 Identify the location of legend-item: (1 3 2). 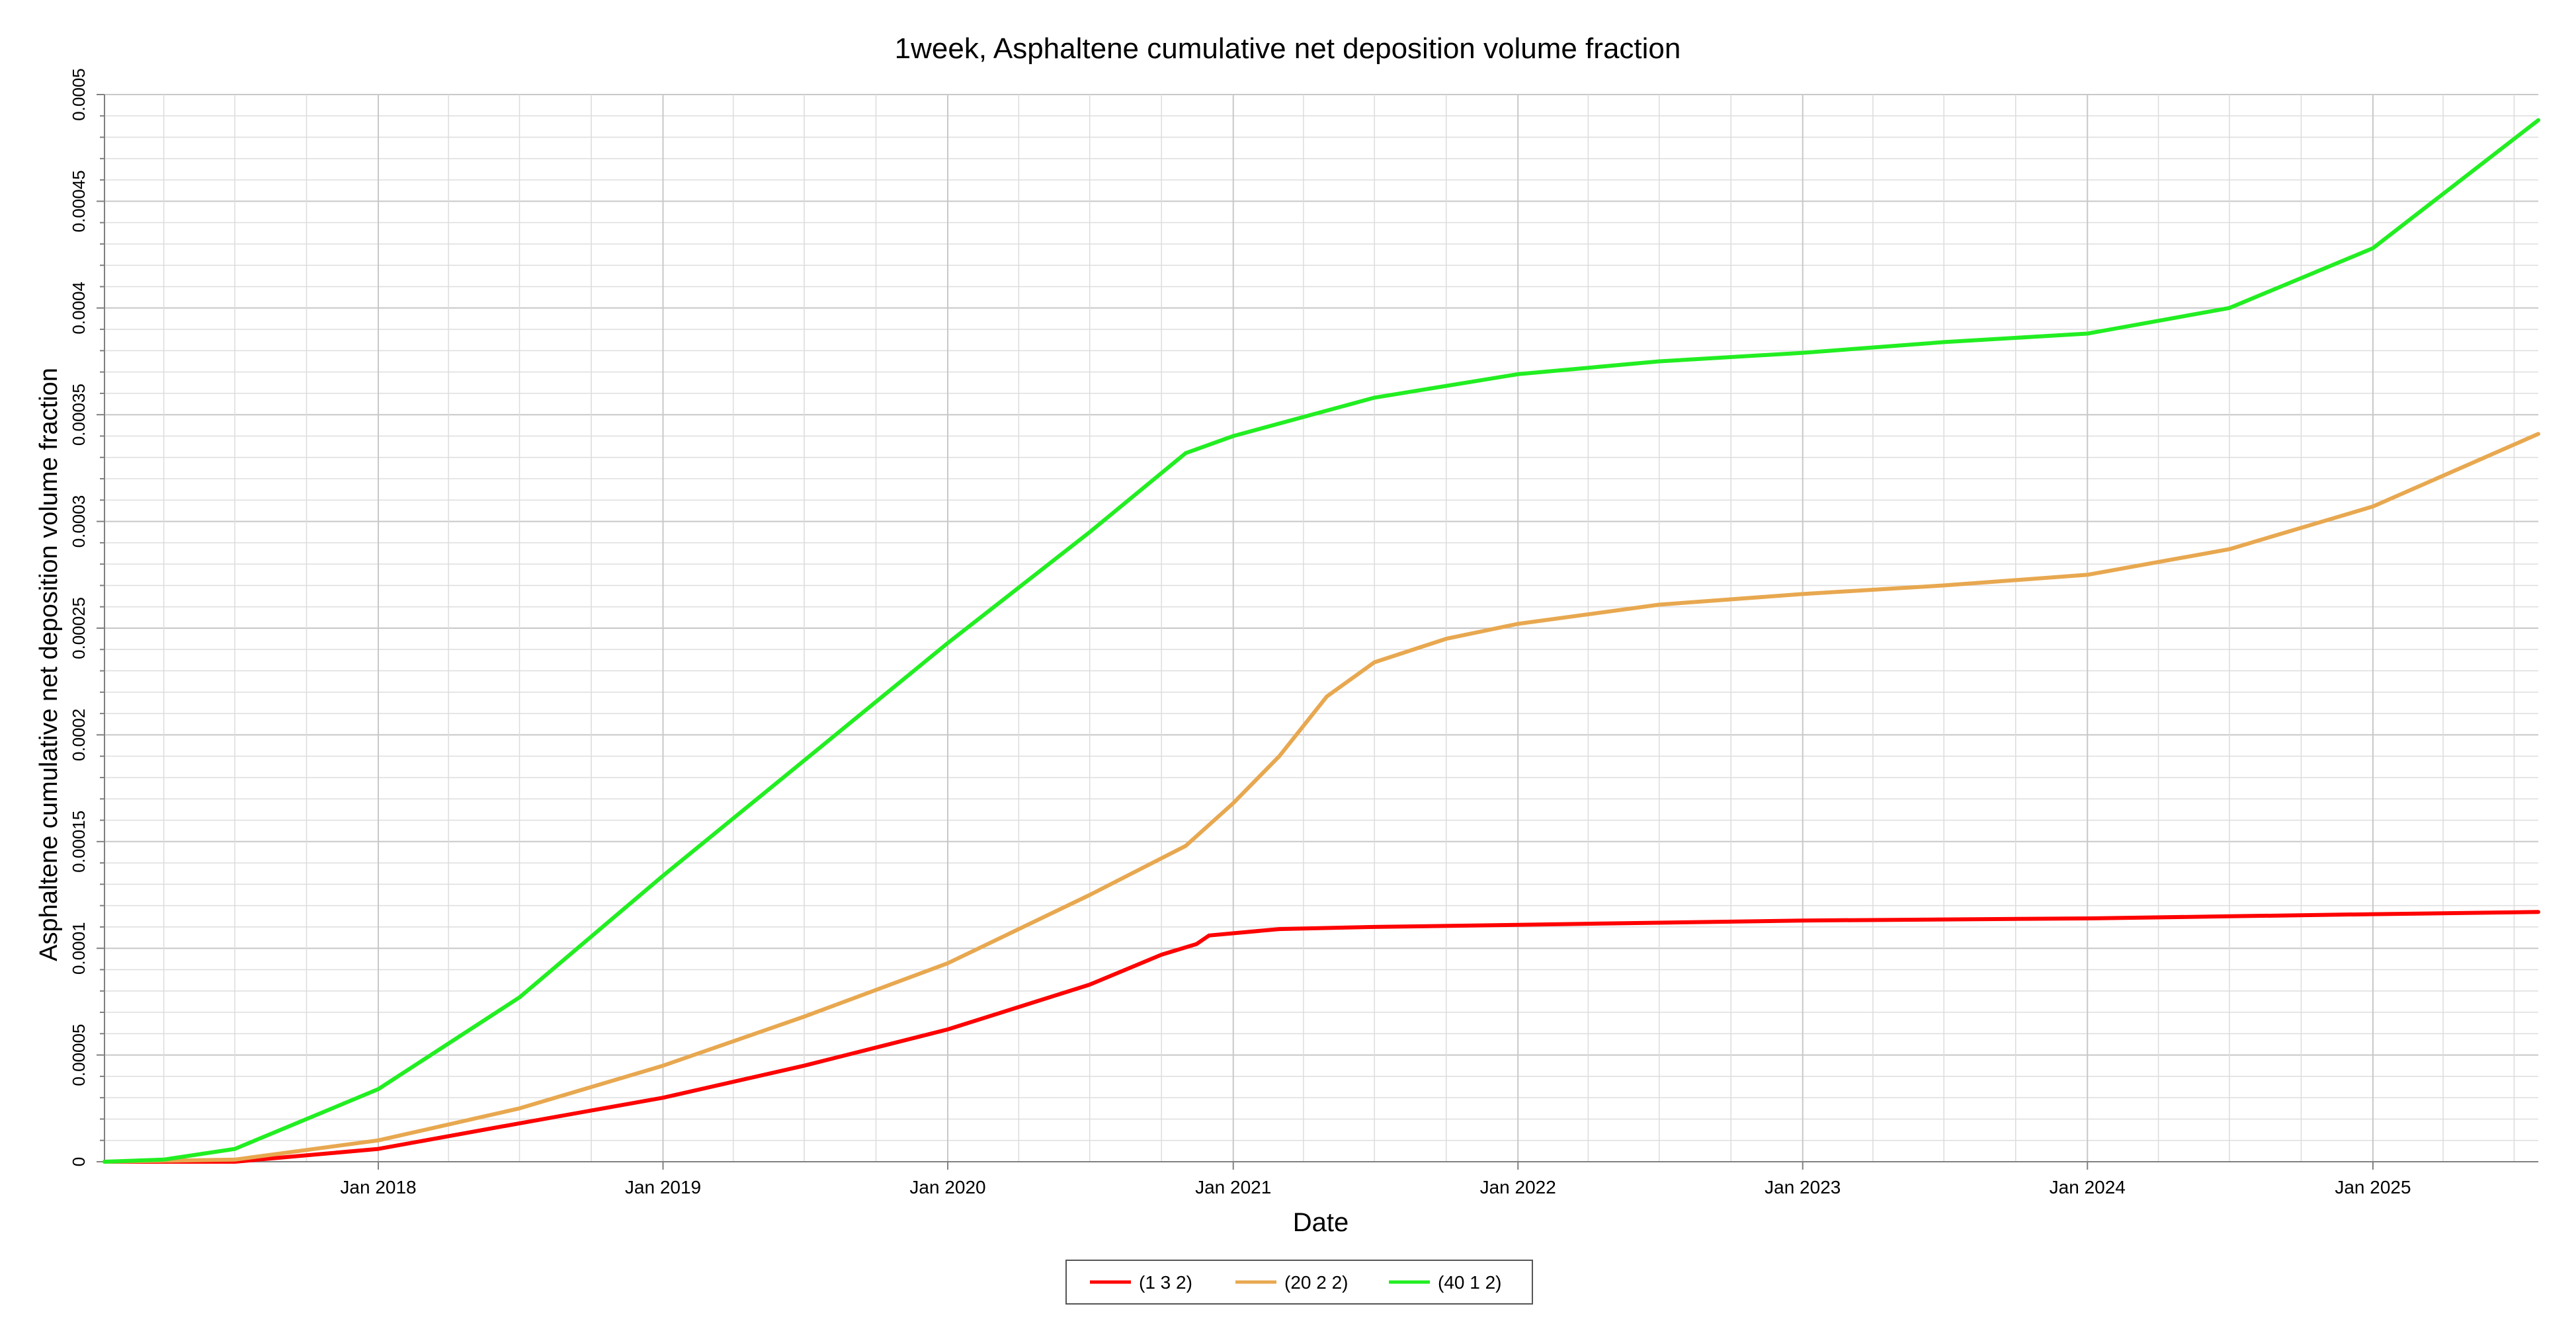
(1141, 1282).